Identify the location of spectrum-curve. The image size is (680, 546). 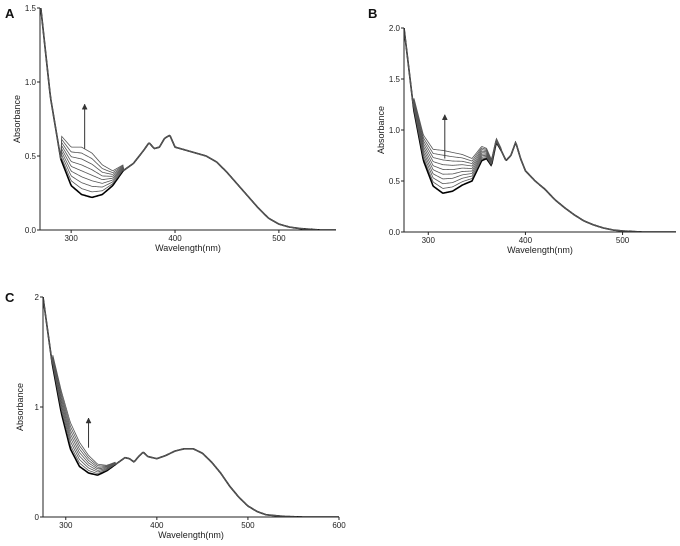
(540, 130).